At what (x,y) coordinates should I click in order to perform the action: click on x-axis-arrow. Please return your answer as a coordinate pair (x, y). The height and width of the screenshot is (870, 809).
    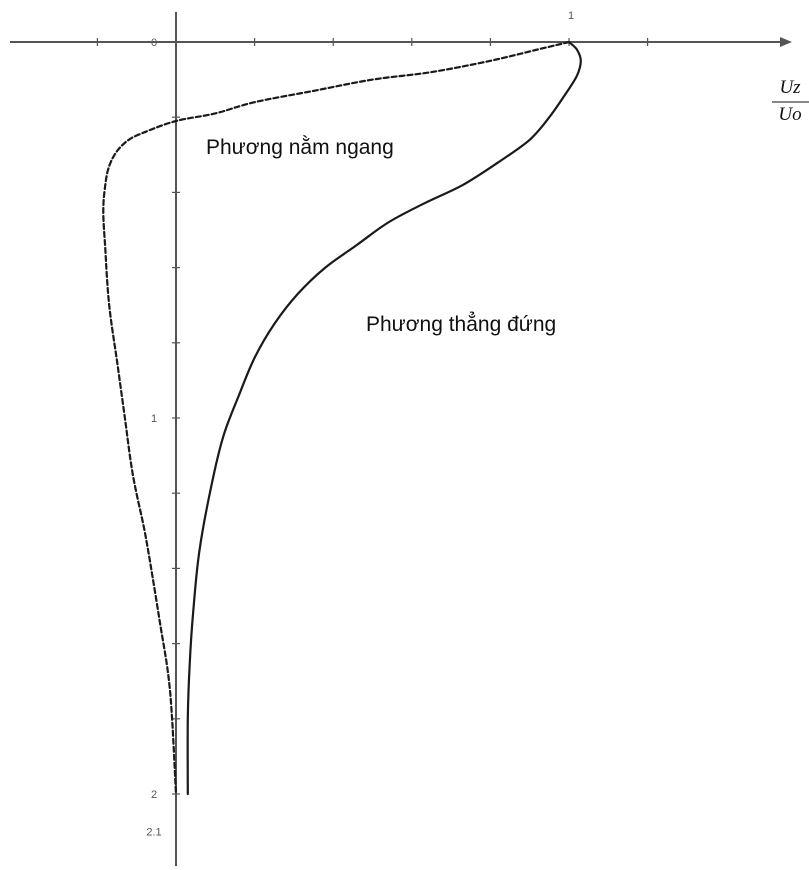
    Looking at the image, I should click on (786, 42).